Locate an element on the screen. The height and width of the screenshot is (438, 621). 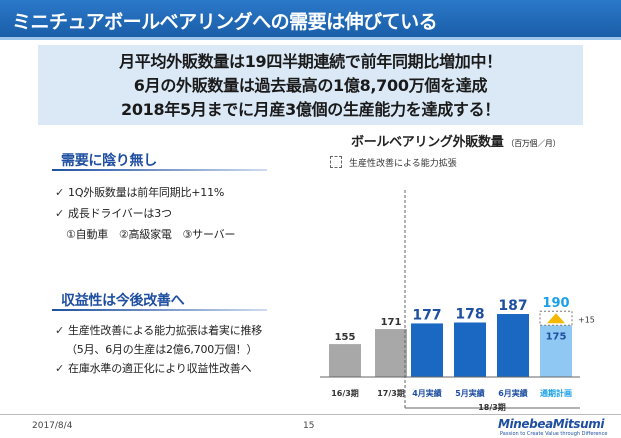
bullet-profit-sub: （5月、6月の生産は2億6,700万個！） is located at coordinates (162, 349).